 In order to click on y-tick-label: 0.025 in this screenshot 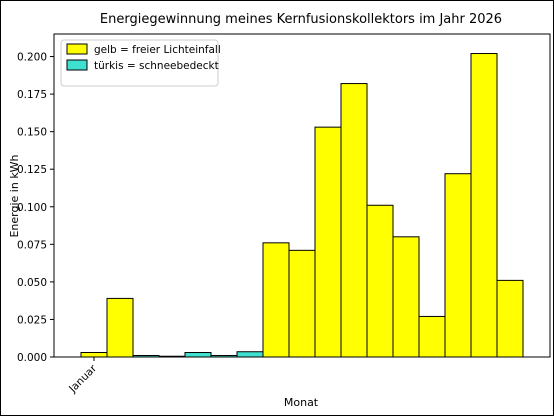, I will do `click(32, 320)`.